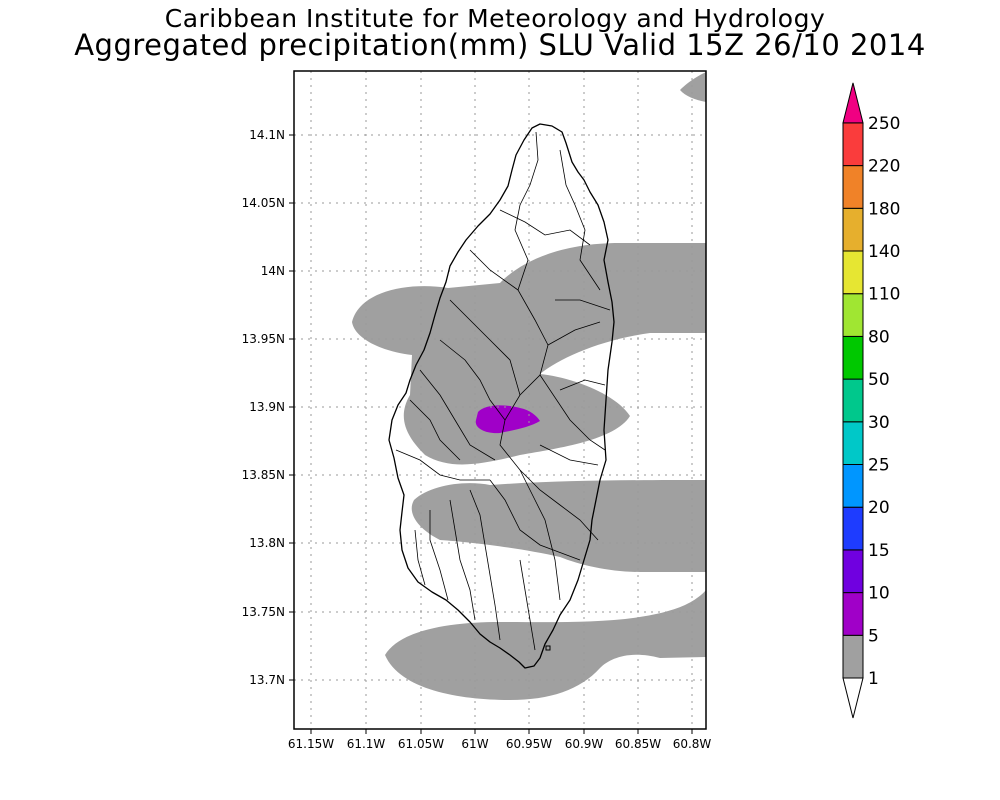 This screenshot has width=1000, height=800. What do you see at coordinates (879, 466) in the screenshot?
I see `colorbar-label: 25` at bounding box center [879, 466].